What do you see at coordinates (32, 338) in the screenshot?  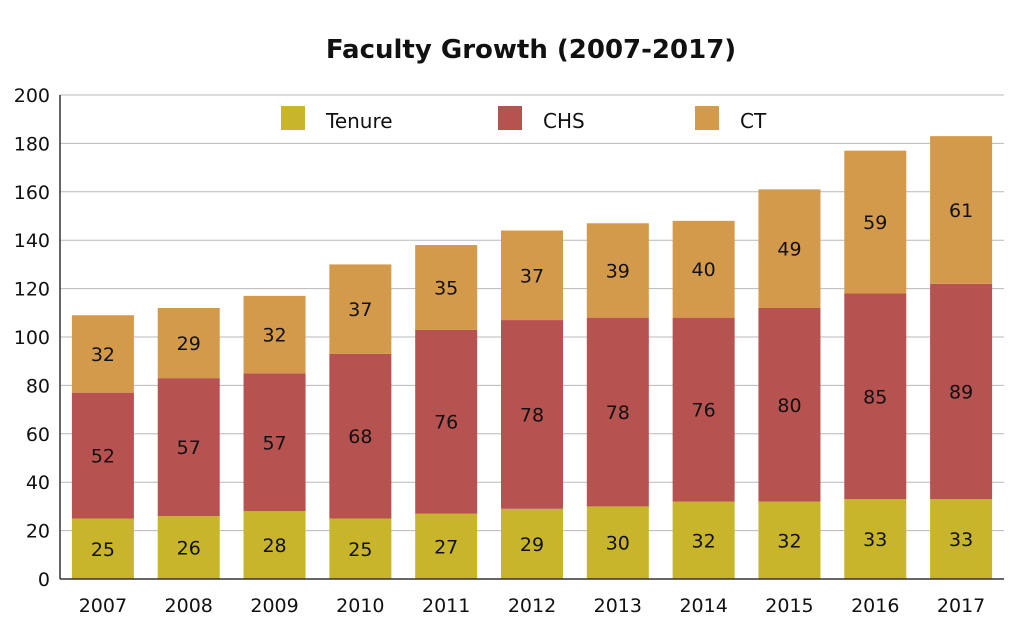 I see `y-tick-label: 100` at bounding box center [32, 338].